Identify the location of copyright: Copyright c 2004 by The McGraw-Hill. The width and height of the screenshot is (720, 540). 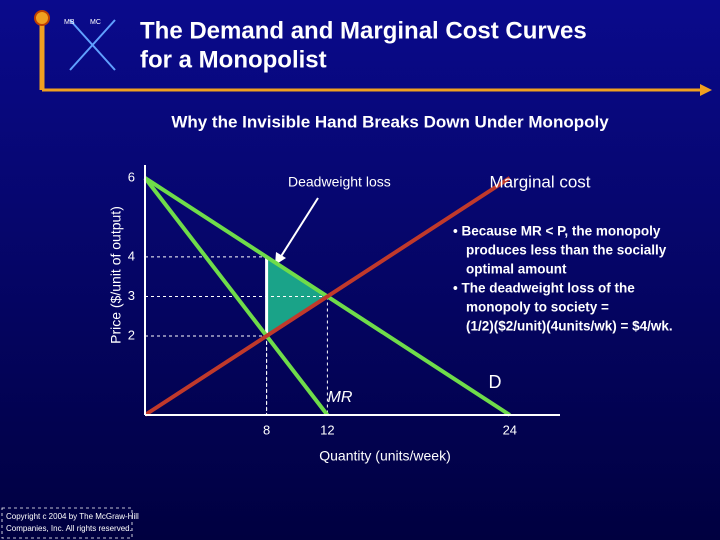
(72, 516).